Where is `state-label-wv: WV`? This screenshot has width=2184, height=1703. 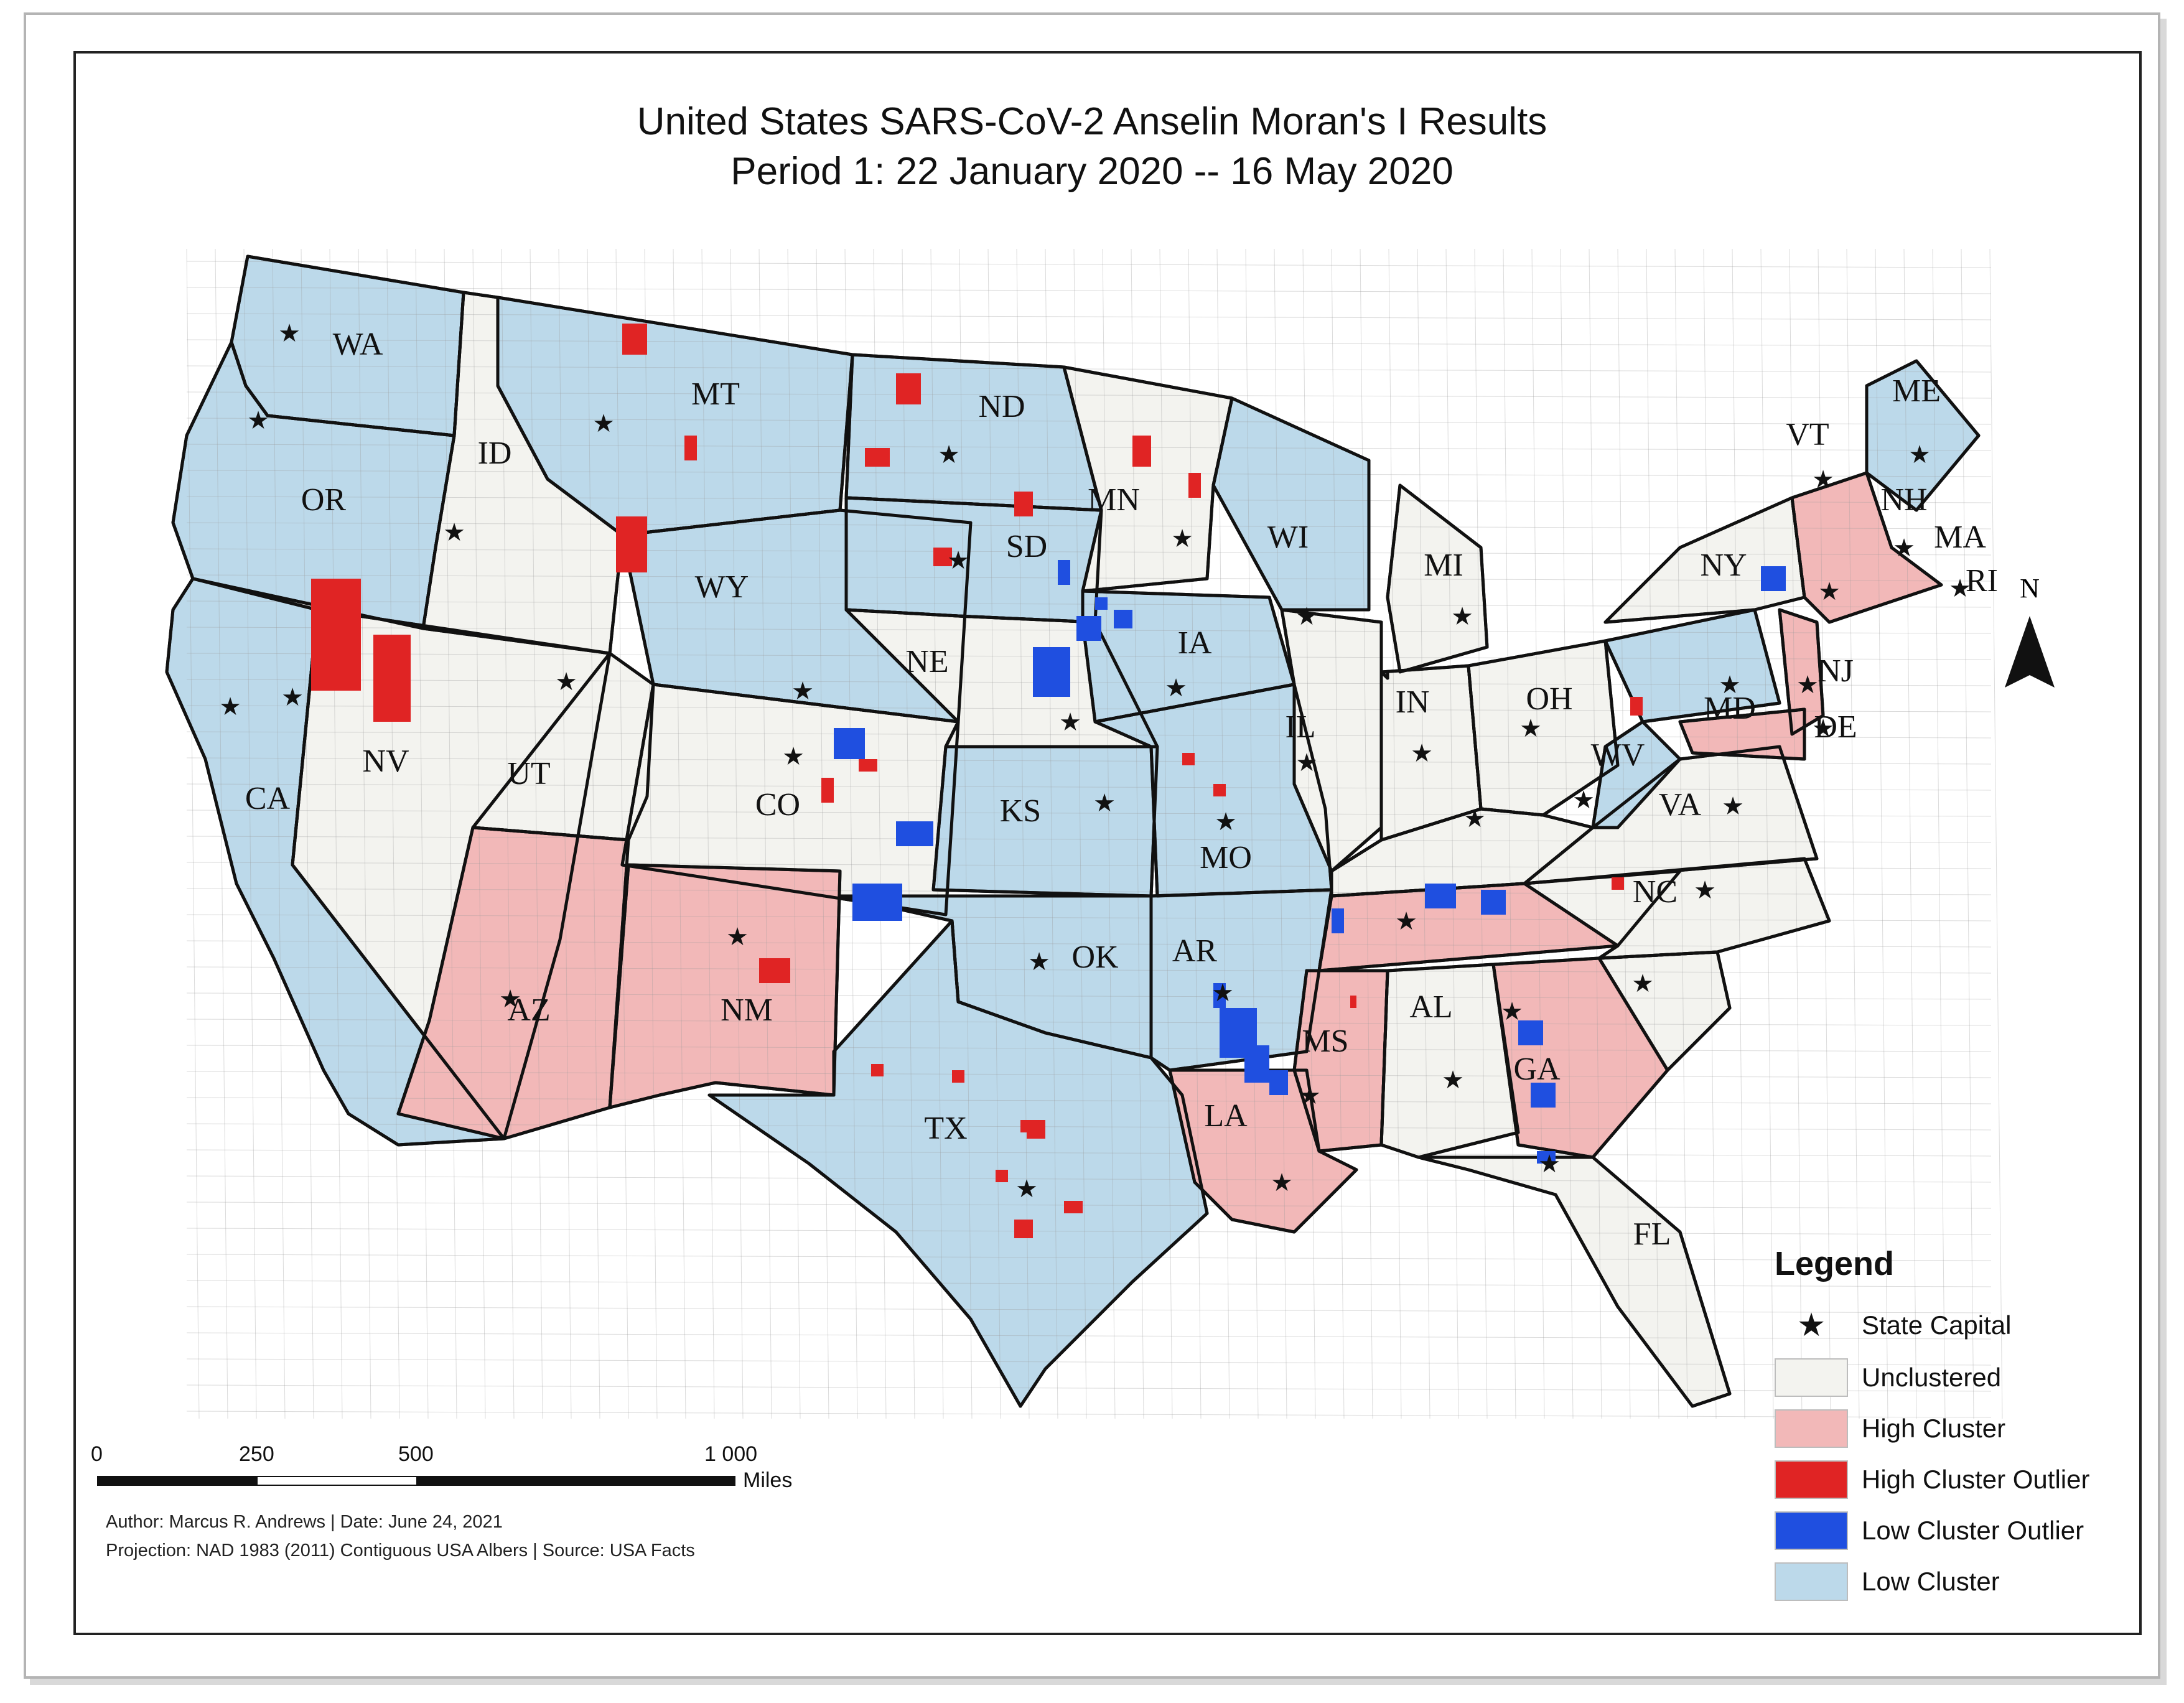 state-label-wv: WV is located at coordinates (1618, 755).